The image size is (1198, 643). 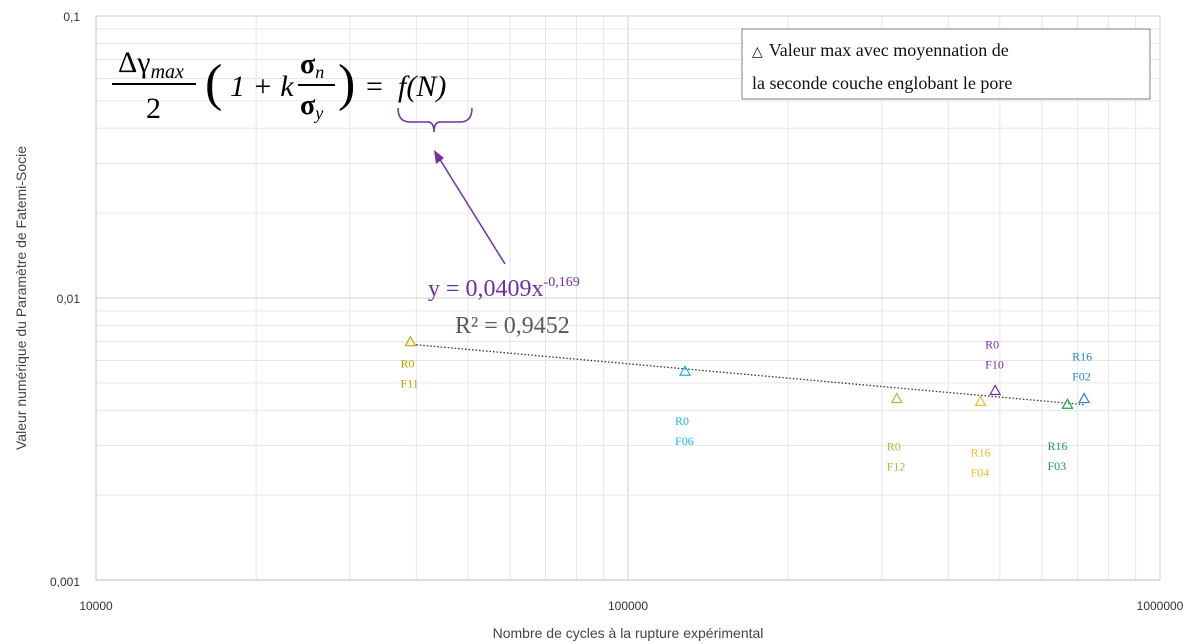 What do you see at coordinates (439, 157) in the screenshot?
I see `annotation-arrowhead` at bounding box center [439, 157].